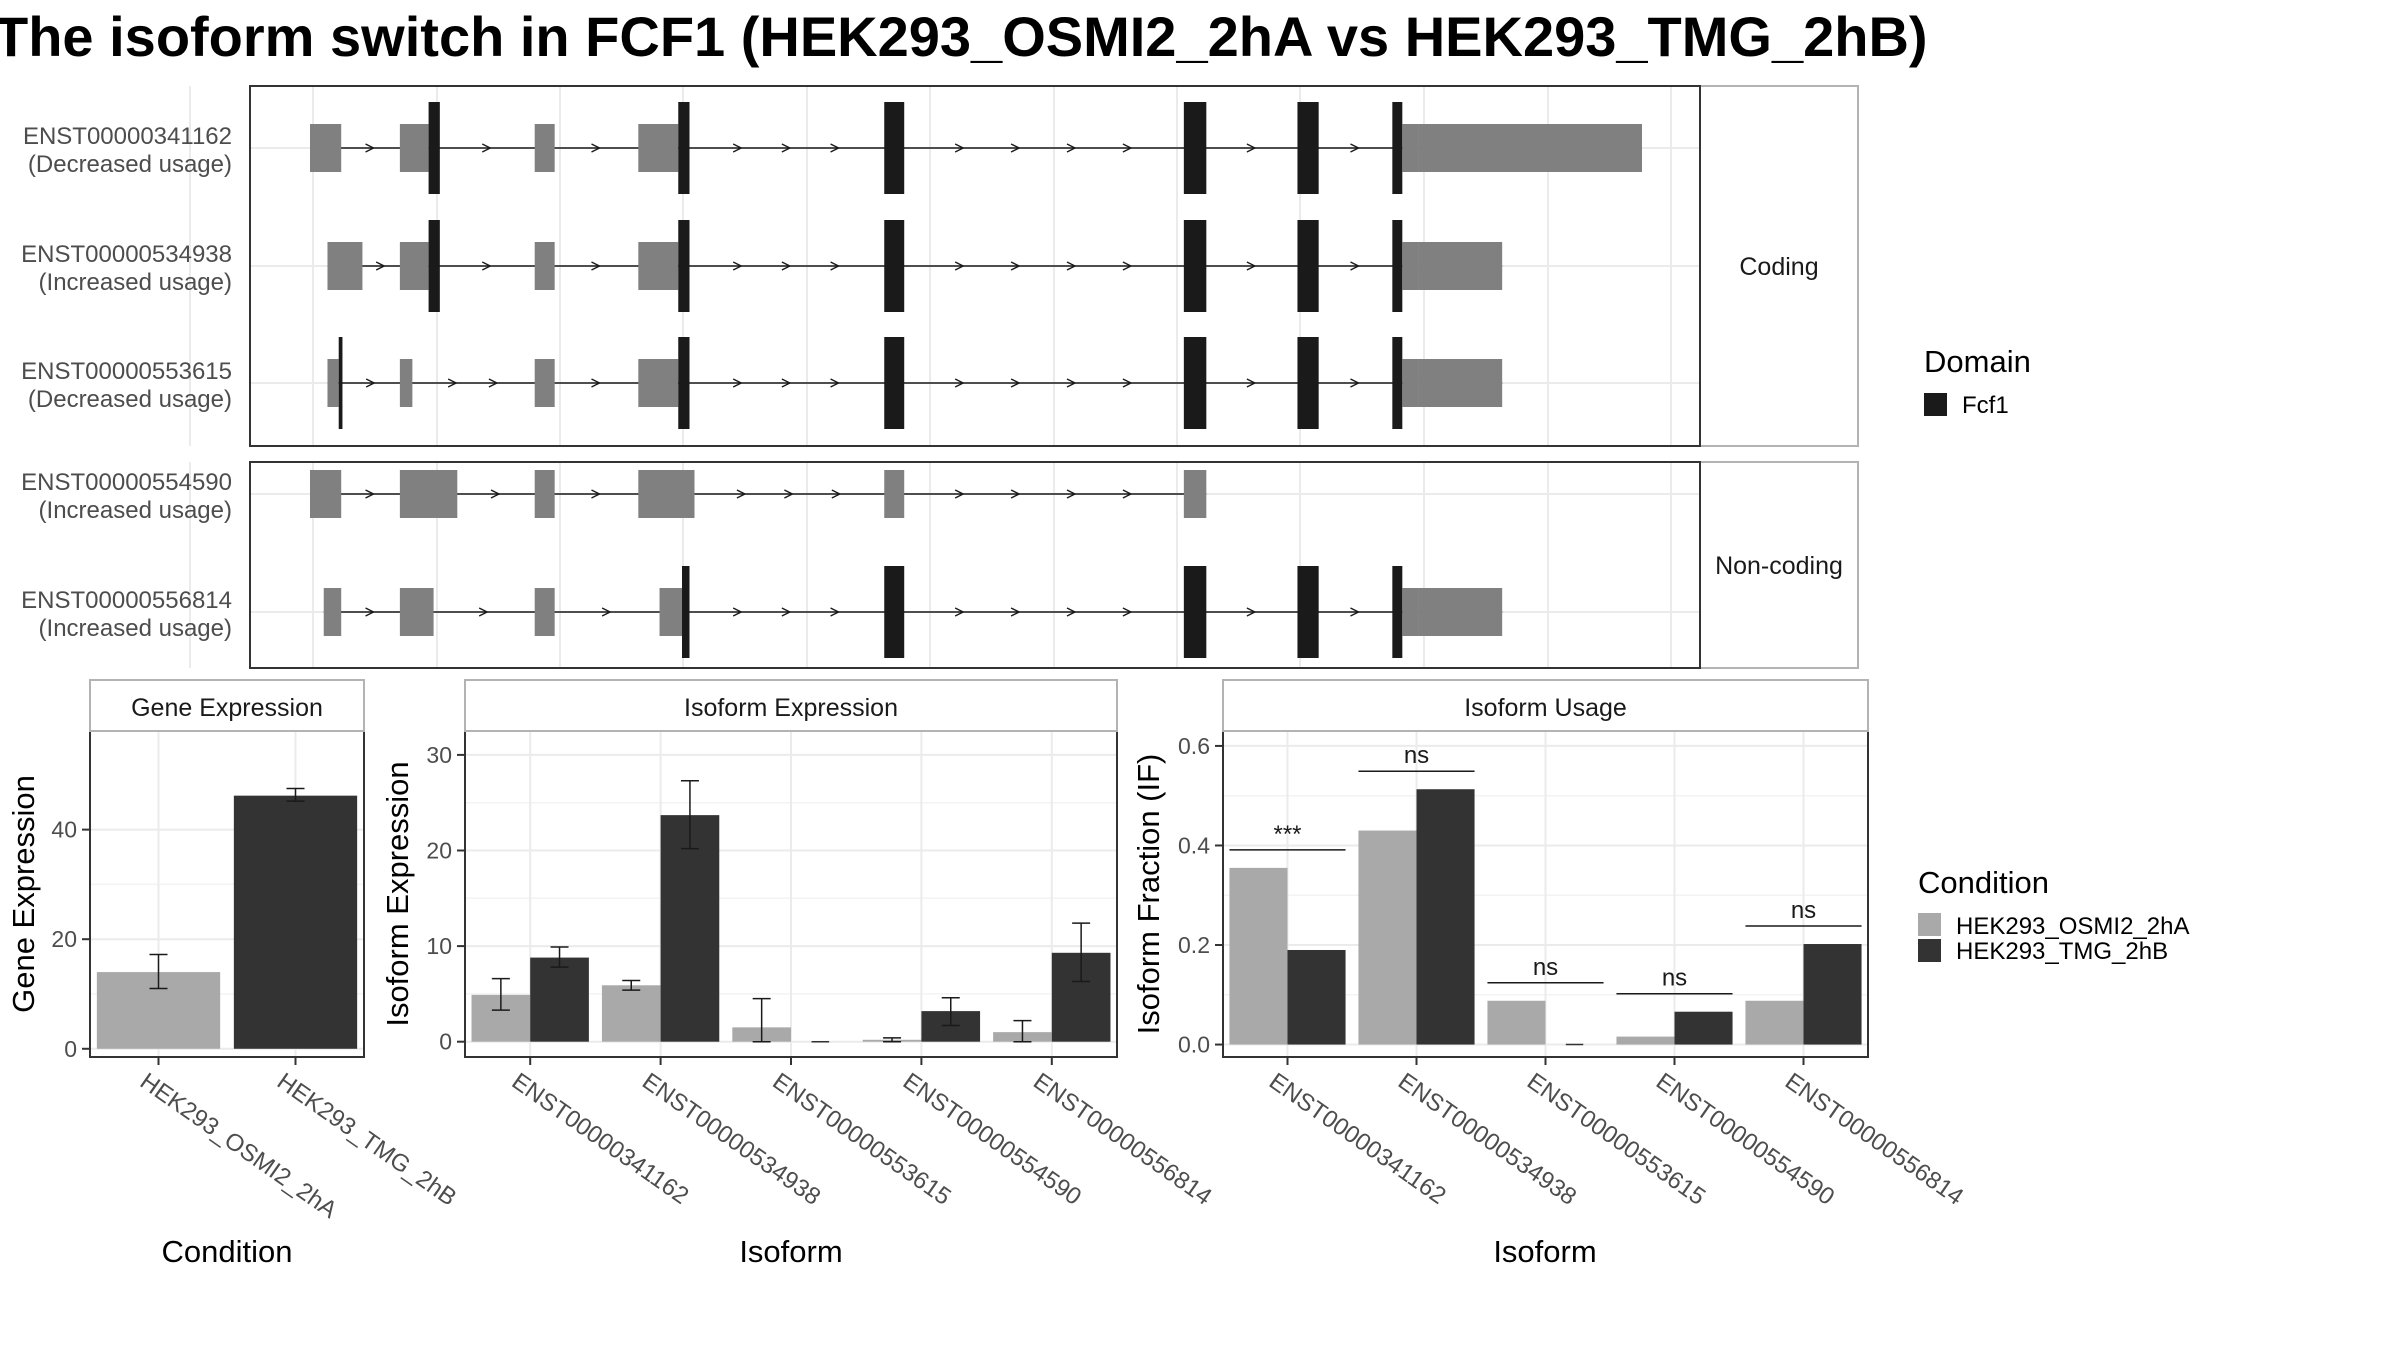  I want to click on chart-title: Isoform Expression, so click(791, 708).